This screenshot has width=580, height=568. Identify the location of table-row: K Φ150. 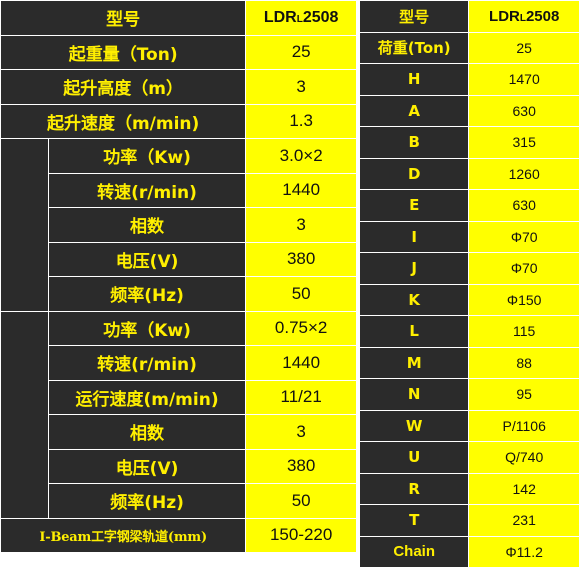
(469, 299).